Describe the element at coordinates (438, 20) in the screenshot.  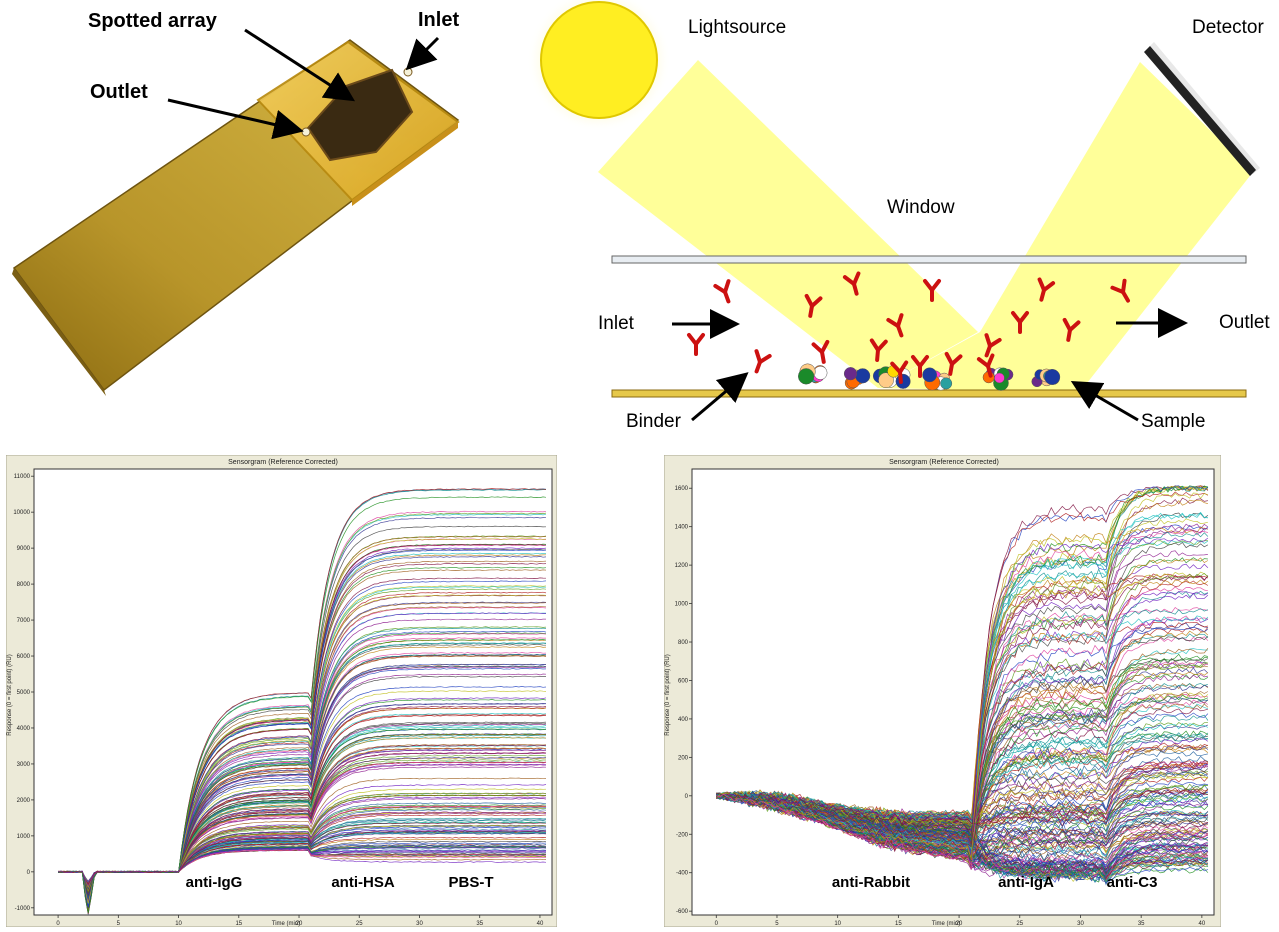
I see `label-inlet-photo: Inlet` at that location.